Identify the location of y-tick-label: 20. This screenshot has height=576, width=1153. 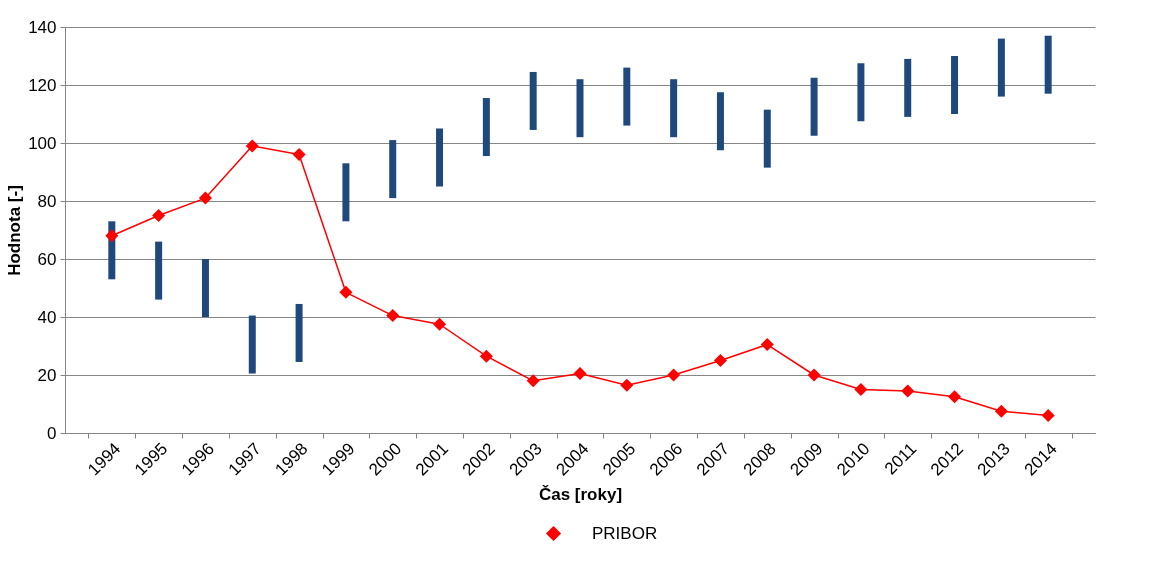
(47, 375).